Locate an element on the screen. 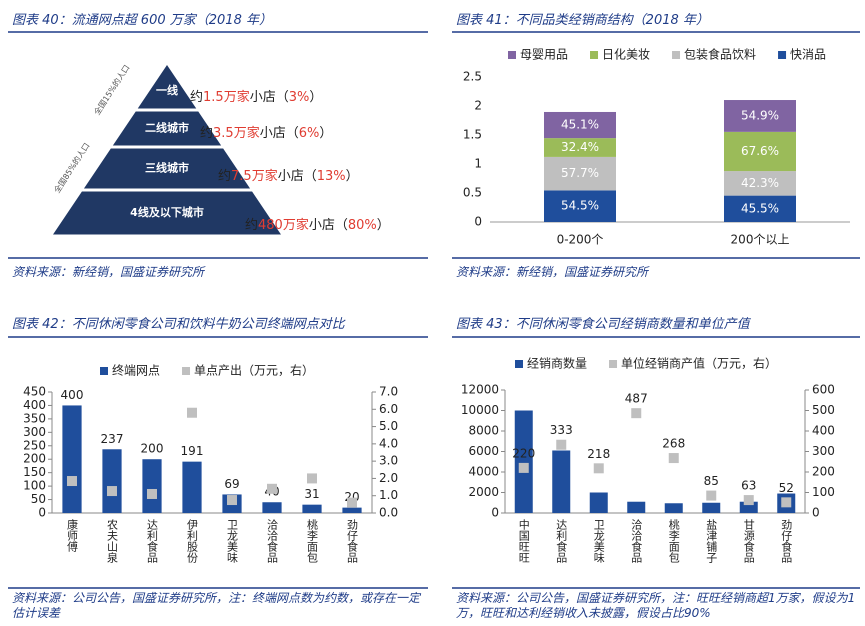  data-label: 54.5% is located at coordinates (580, 206).